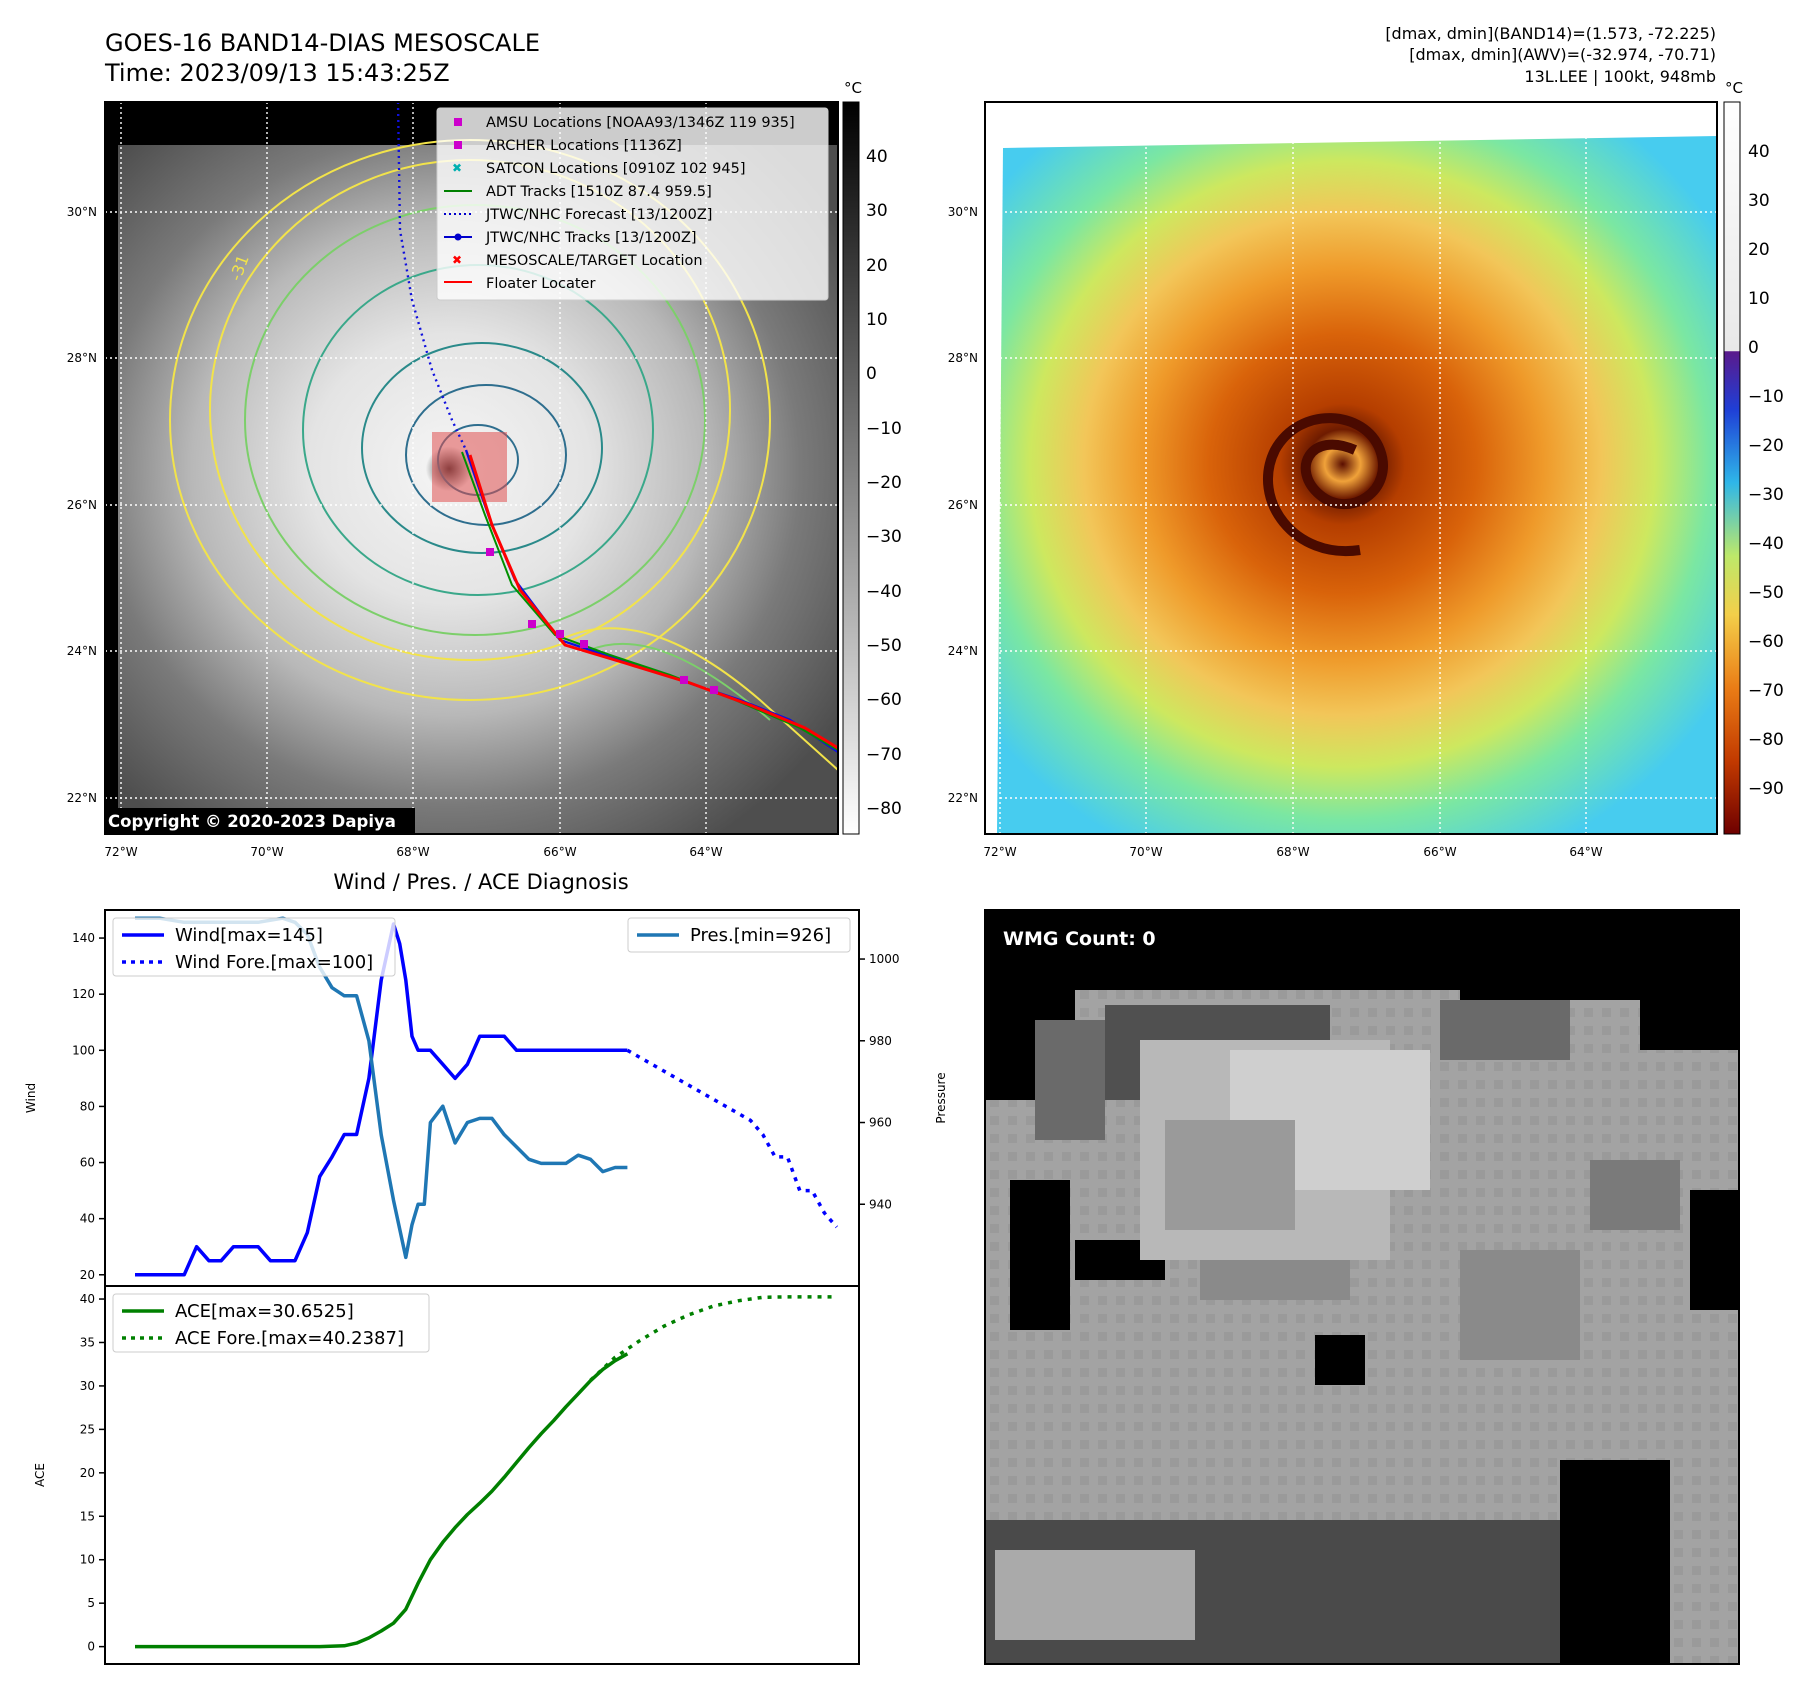  What do you see at coordinates (83, 994) in the screenshot?
I see `wind-ytick-label: 120` at bounding box center [83, 994].